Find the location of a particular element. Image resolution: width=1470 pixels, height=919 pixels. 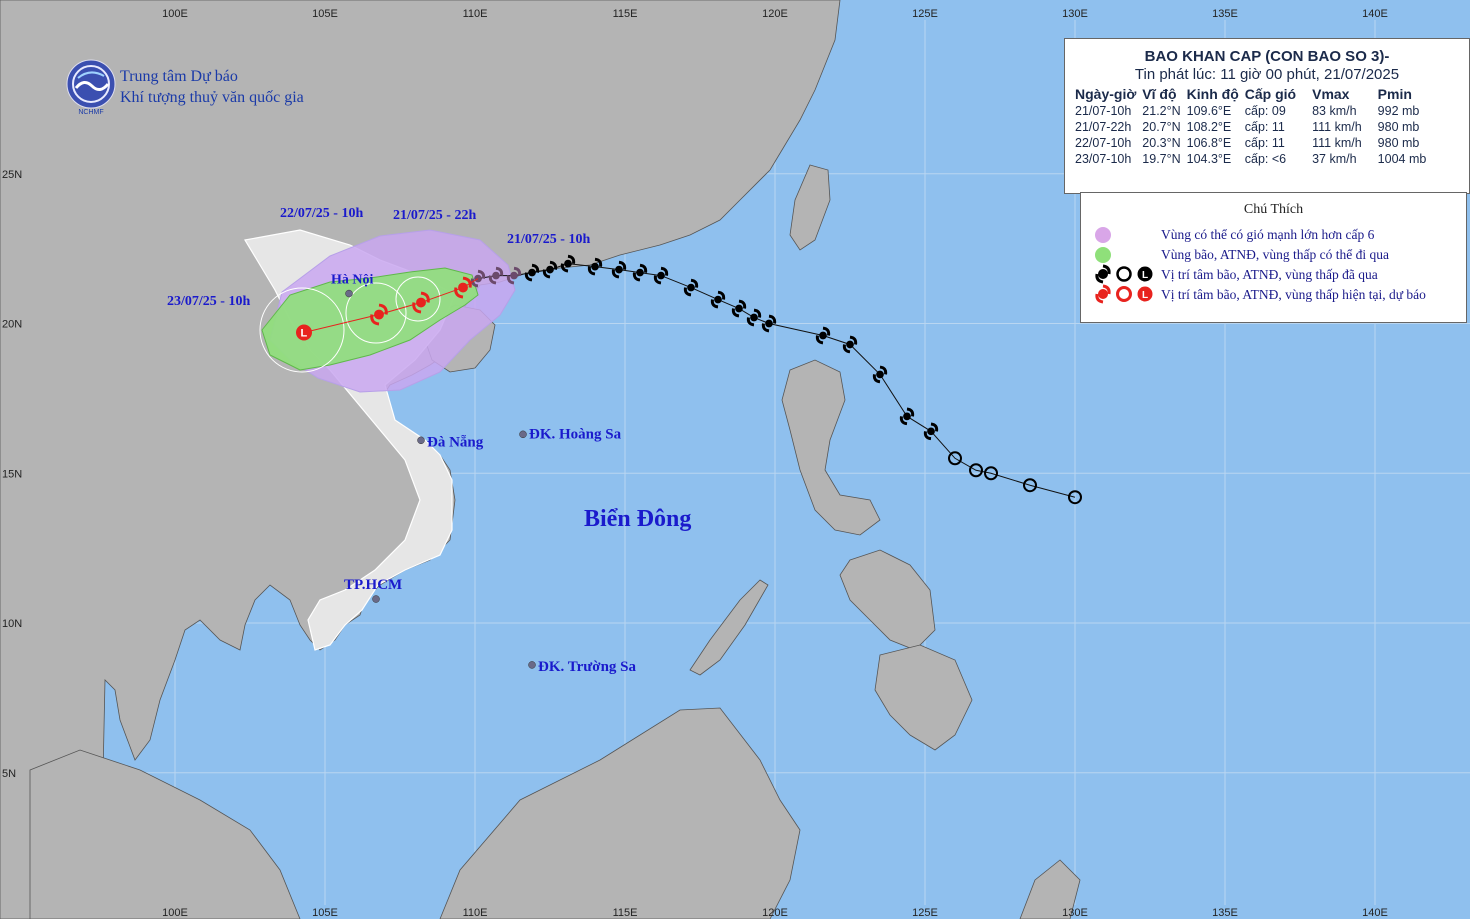

agency-name-line2: Khí tượng thuỷ văn quốc gia is located at coordinates (212, 97).